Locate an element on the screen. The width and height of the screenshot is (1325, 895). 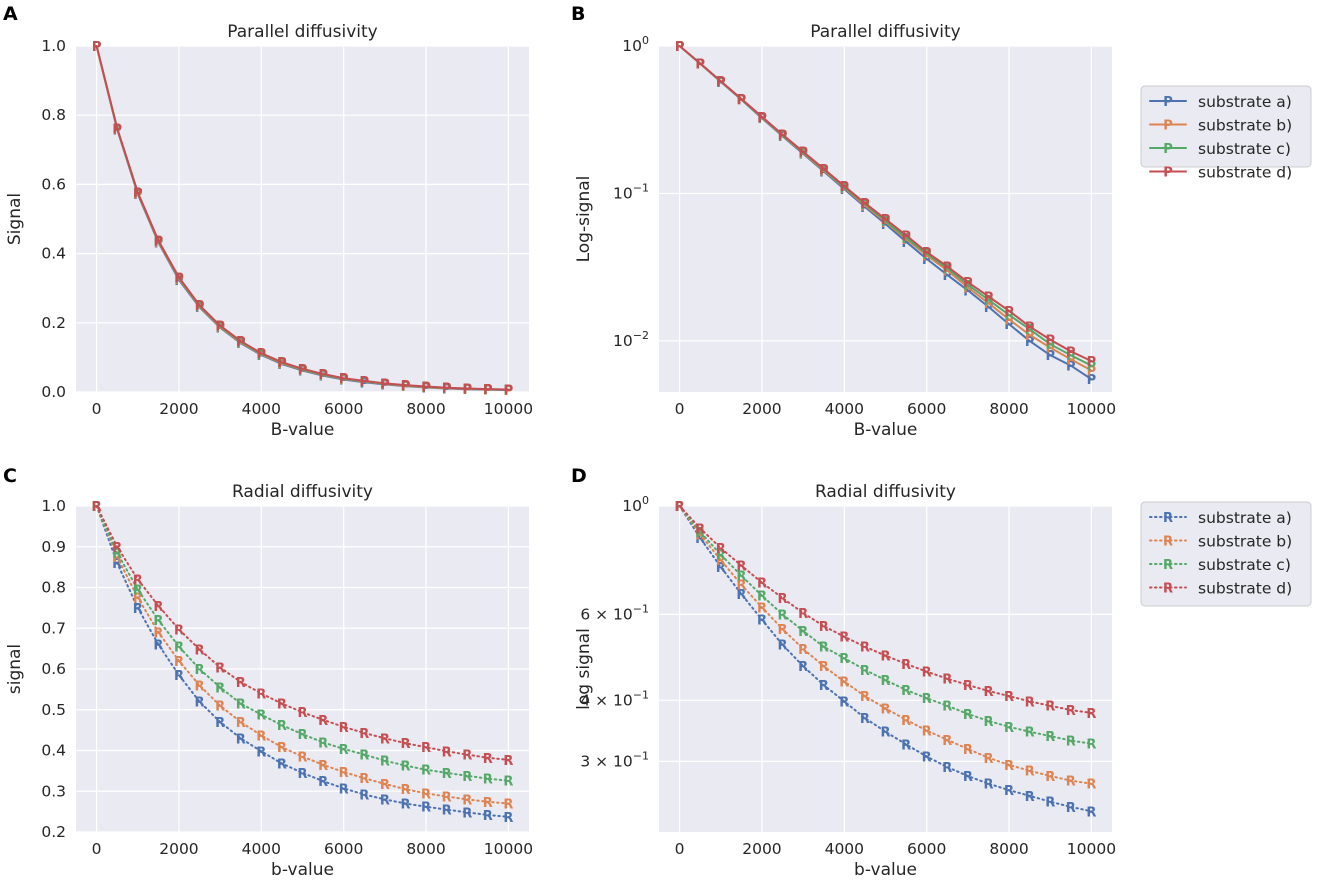
panel-a-x-label: B-value is located at coordinates (303, 430).